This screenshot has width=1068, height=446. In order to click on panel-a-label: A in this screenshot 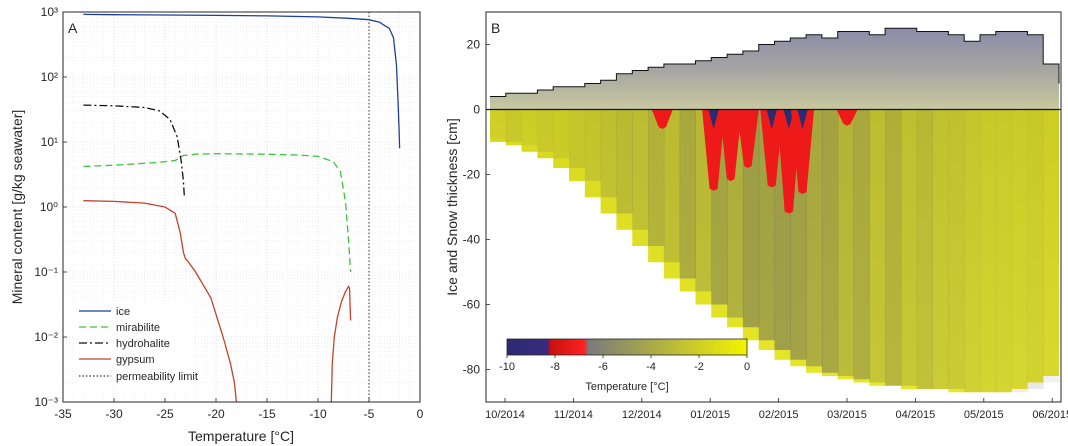, I will do `click(73, 28)`.